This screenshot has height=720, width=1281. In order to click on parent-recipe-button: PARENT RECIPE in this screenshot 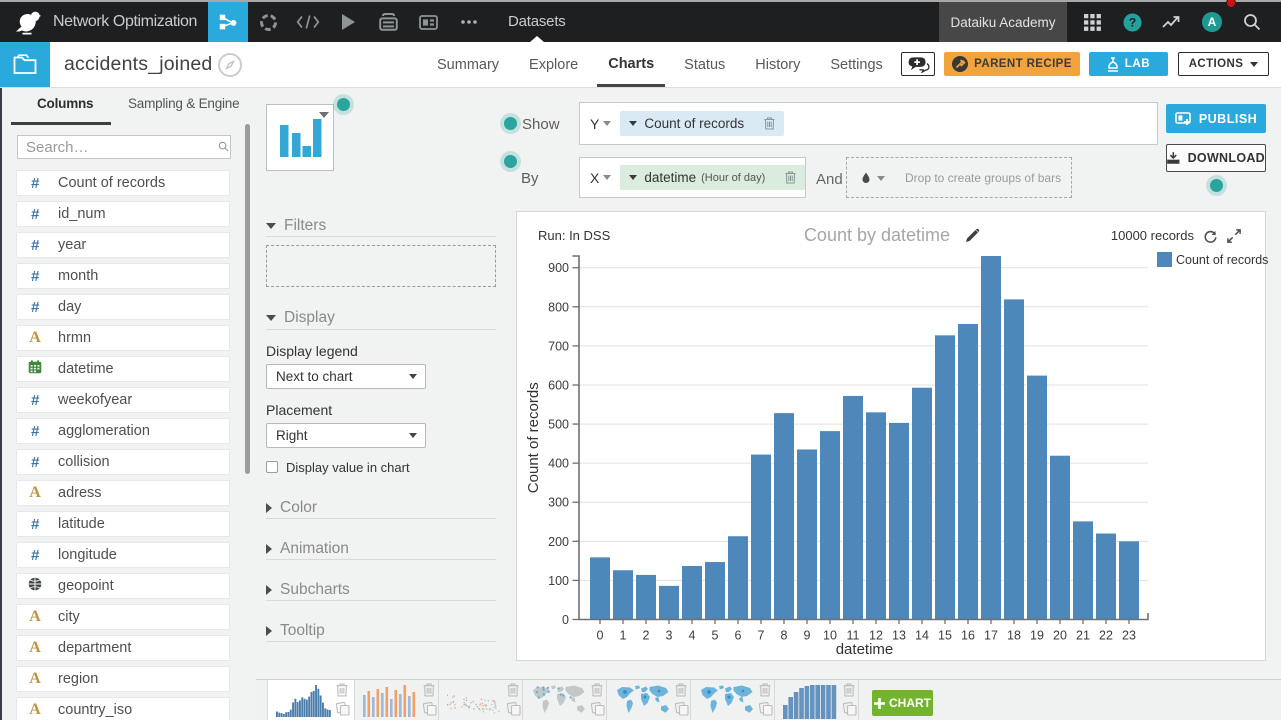, I will do `click(1012, 64)`.